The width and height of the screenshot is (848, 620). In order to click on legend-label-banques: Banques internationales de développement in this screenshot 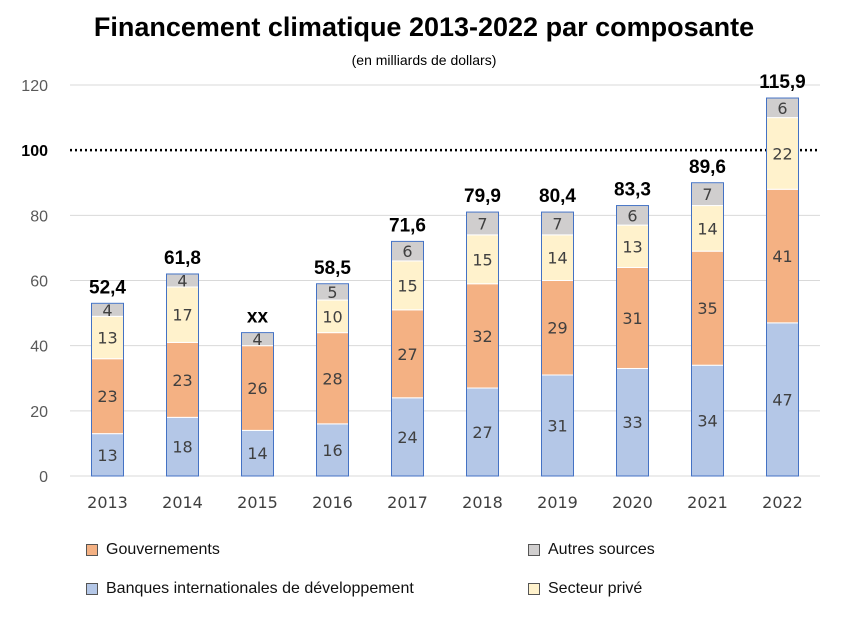, I will do `click(260, 588)`.